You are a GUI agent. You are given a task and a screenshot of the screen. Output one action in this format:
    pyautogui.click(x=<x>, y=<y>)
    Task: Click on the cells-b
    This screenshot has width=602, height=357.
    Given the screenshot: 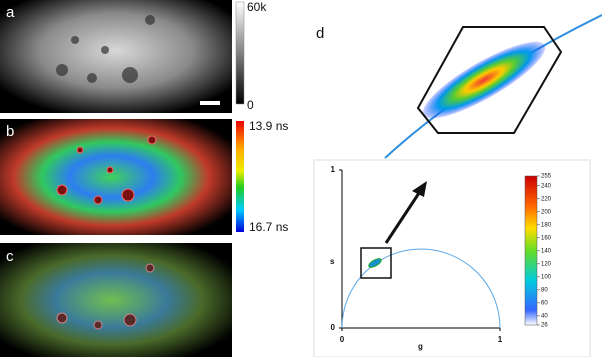 What is the action you would take?
    pyautogui.click(x=106, y=170)
    